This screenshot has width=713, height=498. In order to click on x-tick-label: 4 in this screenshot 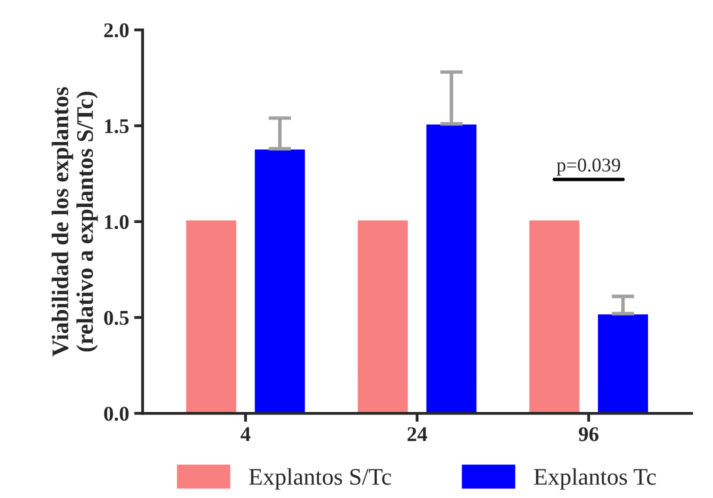, I will do `click(245, 434)`.